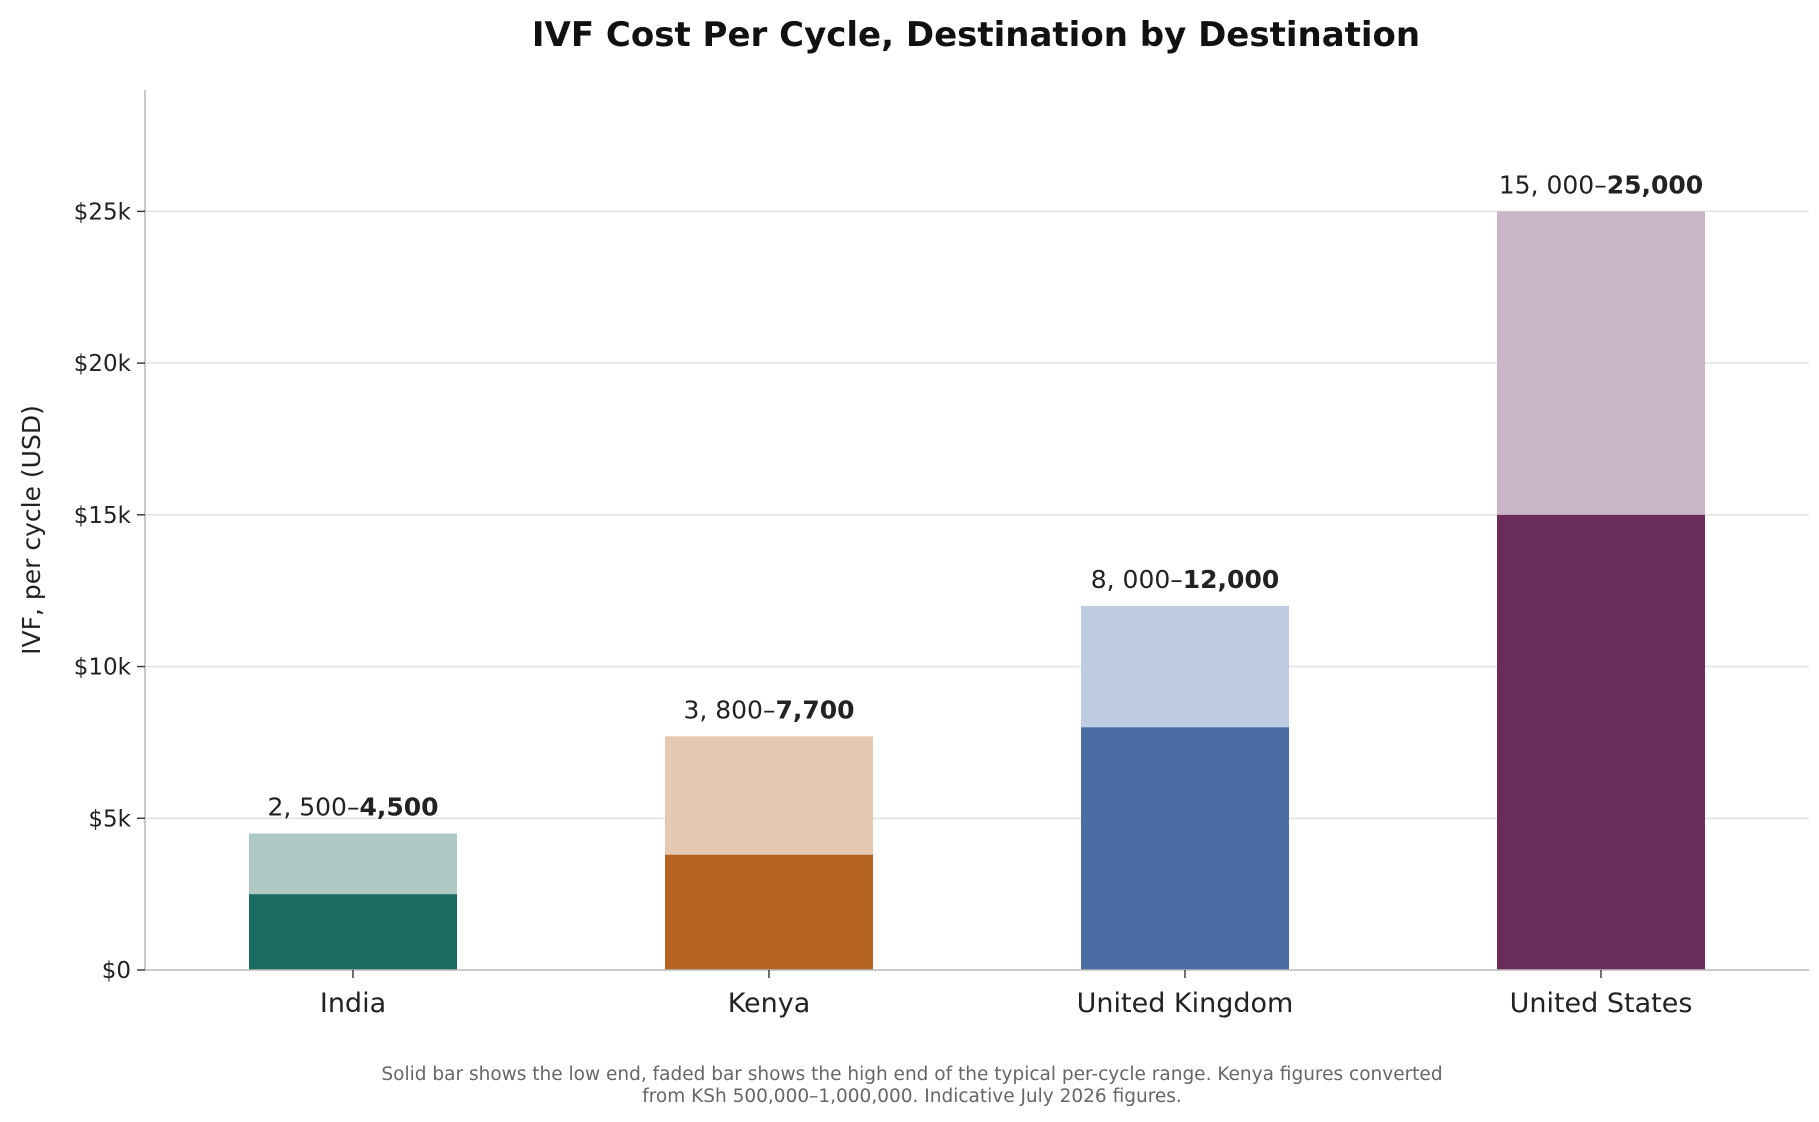 This screenshot has height=1122, width=1819. I want to click on data-label: 8, 000–12,000, so click(1185, 579).